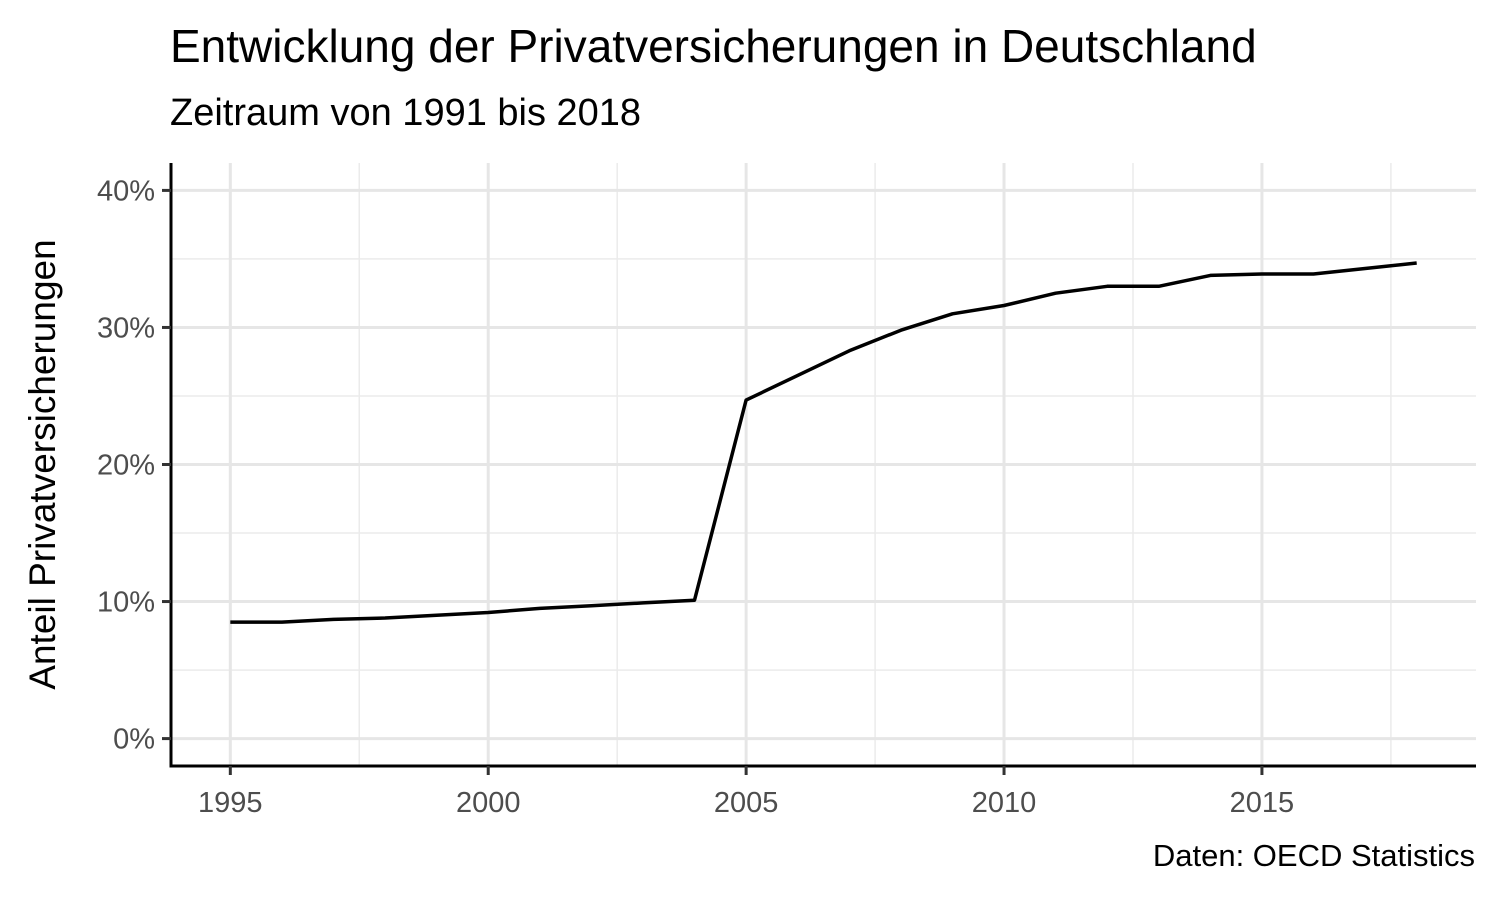 Image resolution: width=1500 pixels, height=900 pixels. I want to click on y-tick-label: 40%, so click(126, 191).